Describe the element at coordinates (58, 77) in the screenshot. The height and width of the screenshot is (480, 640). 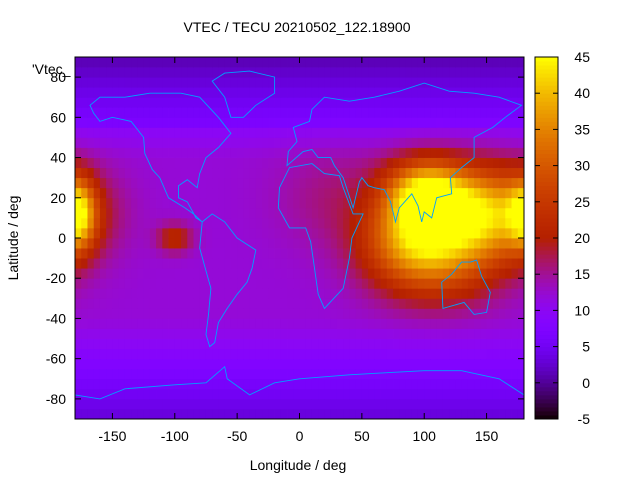
I see `y-tick-label: 80` at that location.